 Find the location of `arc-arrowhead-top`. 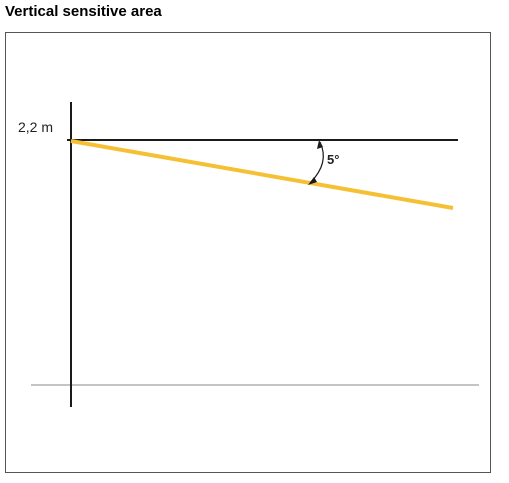

arc-arrowhead-top is located at coordinates (320, 144).